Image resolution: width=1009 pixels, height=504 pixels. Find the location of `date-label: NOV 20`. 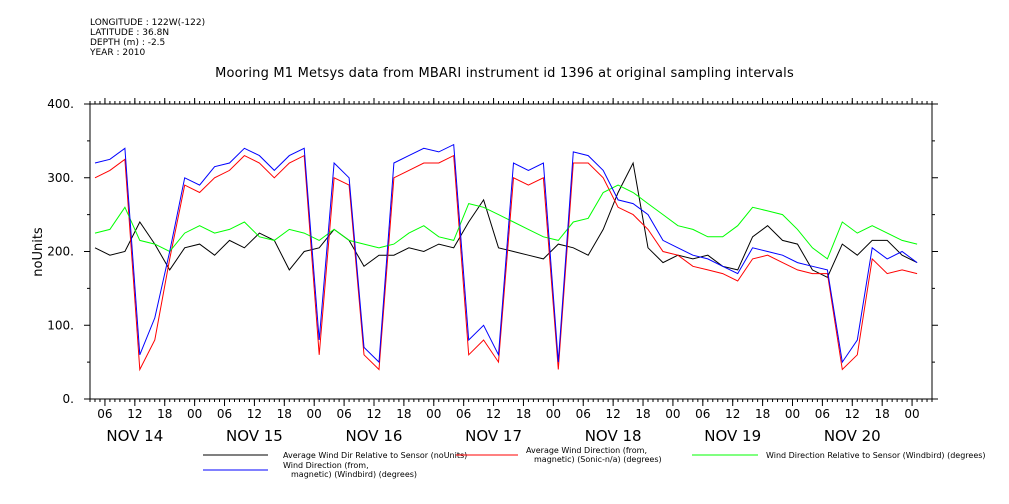

date-label: NOV 20 is located at coordinates (852, 436).